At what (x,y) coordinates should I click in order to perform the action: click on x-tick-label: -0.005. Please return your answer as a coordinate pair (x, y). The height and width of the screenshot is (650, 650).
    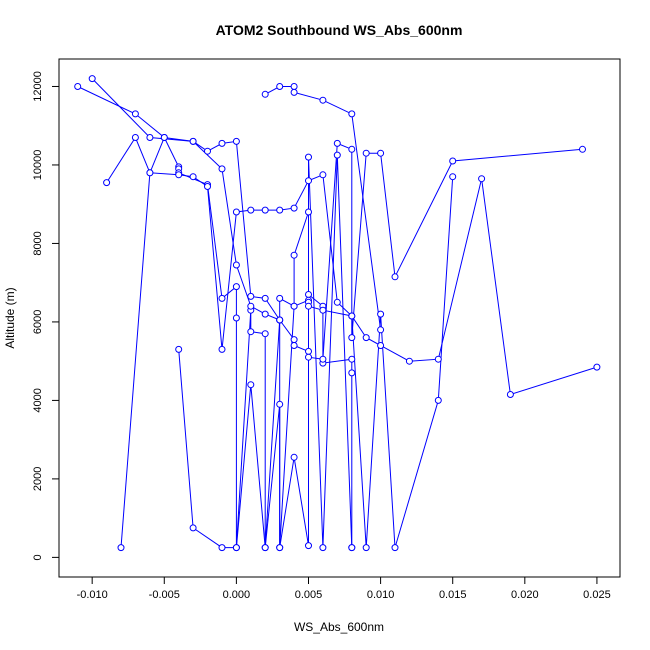
    Looking at the image, I should click on (164, 595).